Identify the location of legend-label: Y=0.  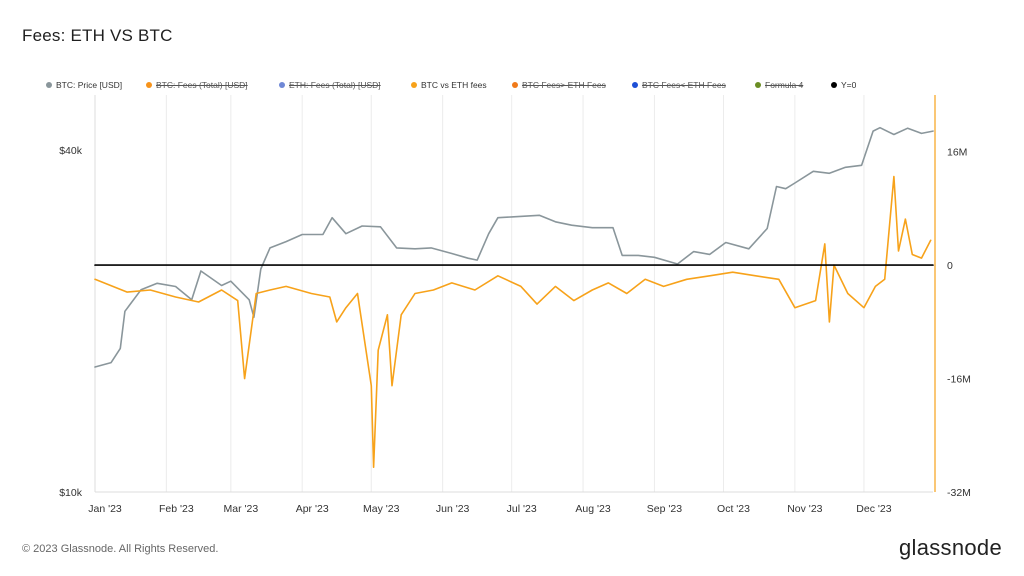
(849, 85).